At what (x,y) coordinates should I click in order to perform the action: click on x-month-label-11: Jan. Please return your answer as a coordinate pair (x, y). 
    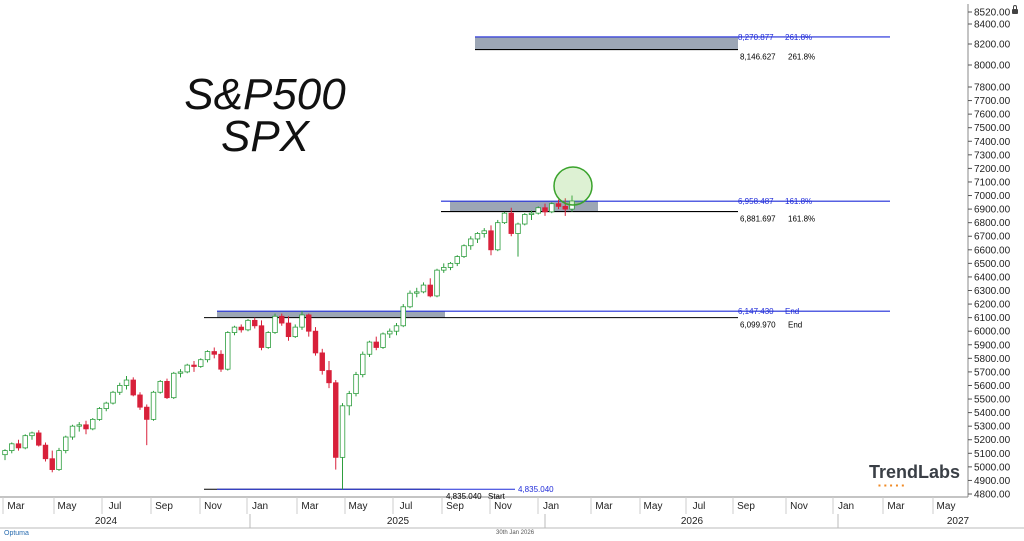
    Looking at the image, I should click on (551, 506).